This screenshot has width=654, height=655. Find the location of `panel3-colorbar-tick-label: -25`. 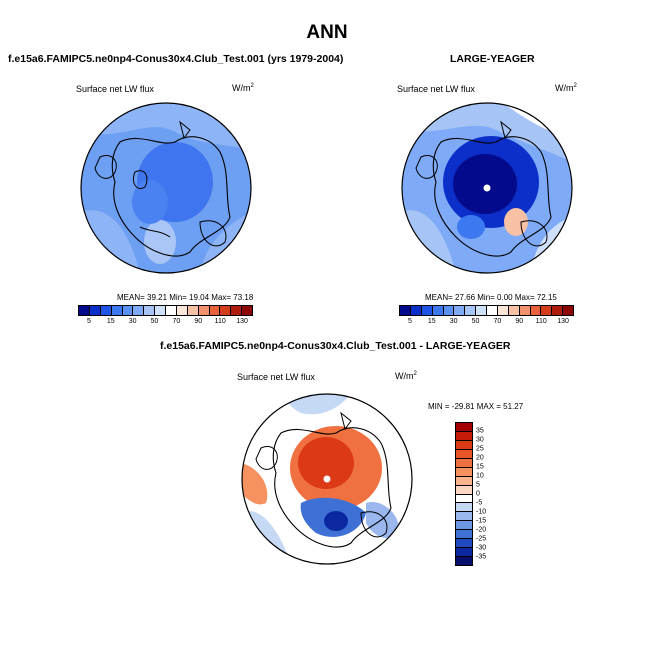

panel3-colorbar-tick-label: -25 is located at coordinates (481, 539).